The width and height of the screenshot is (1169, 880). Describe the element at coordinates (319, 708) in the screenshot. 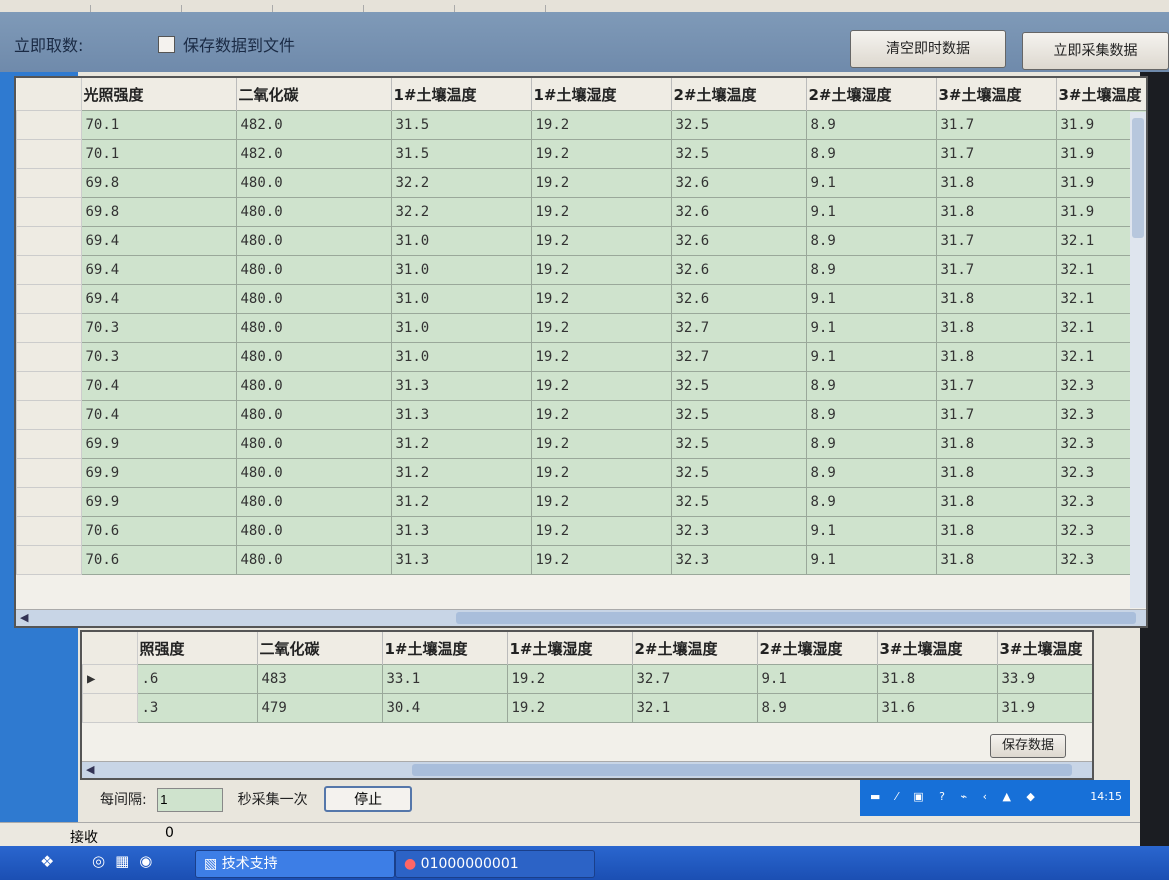

I see `table-cell: 479` at that location.